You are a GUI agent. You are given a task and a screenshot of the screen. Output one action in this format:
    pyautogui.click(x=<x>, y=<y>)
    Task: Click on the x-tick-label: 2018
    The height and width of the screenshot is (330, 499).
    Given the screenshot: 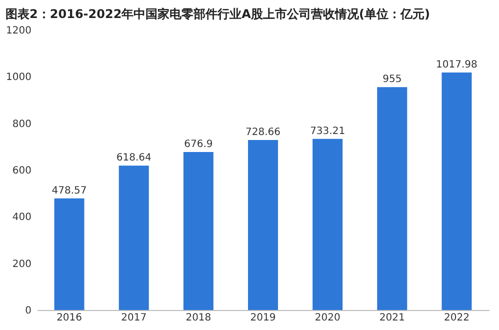 What is the action you would take?
    pyautogui.click(x=199, y=318)
    